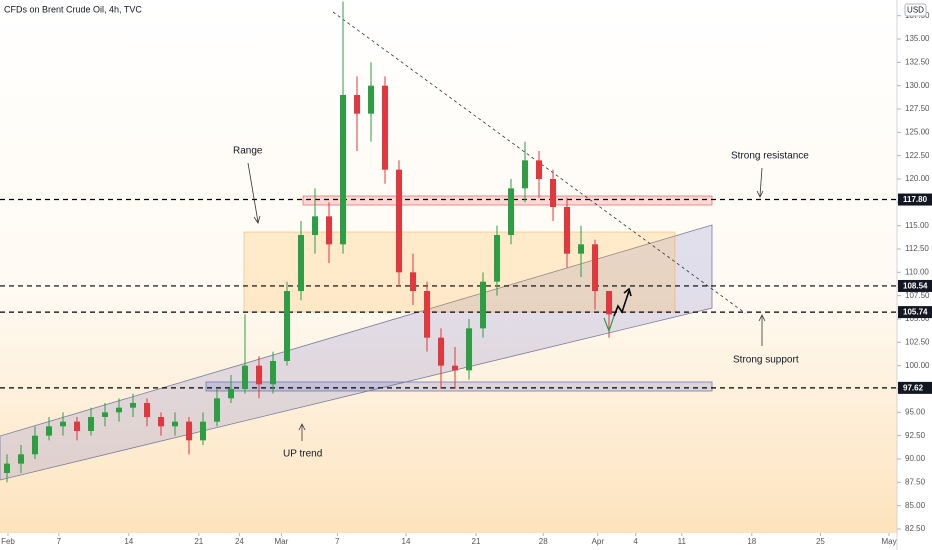 The image size is (932, 550). I want to click on y-tick-label: 95.00, so click(915, 411).